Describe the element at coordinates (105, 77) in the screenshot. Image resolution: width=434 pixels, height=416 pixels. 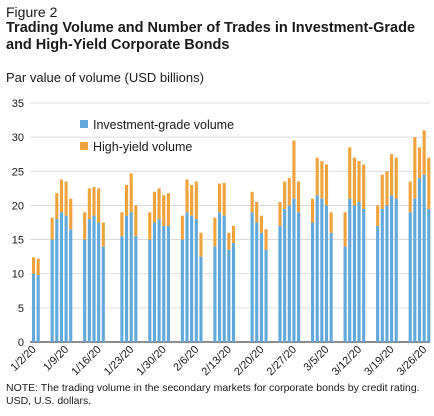
I see `y-axis-label: Par value of volume (USD billions)` at that location.